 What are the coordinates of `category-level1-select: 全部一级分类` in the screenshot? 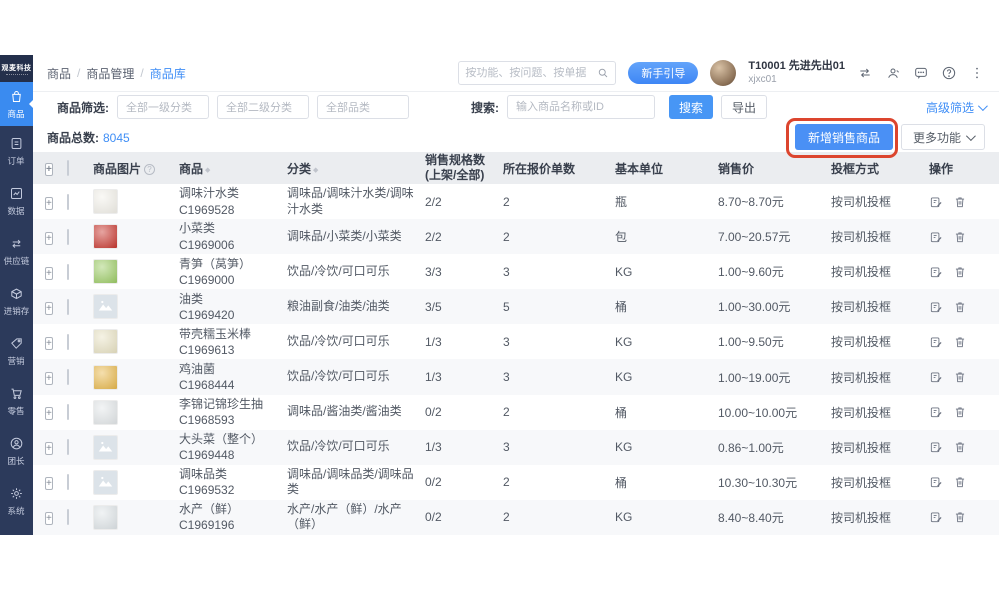 It's located at (163, 107).